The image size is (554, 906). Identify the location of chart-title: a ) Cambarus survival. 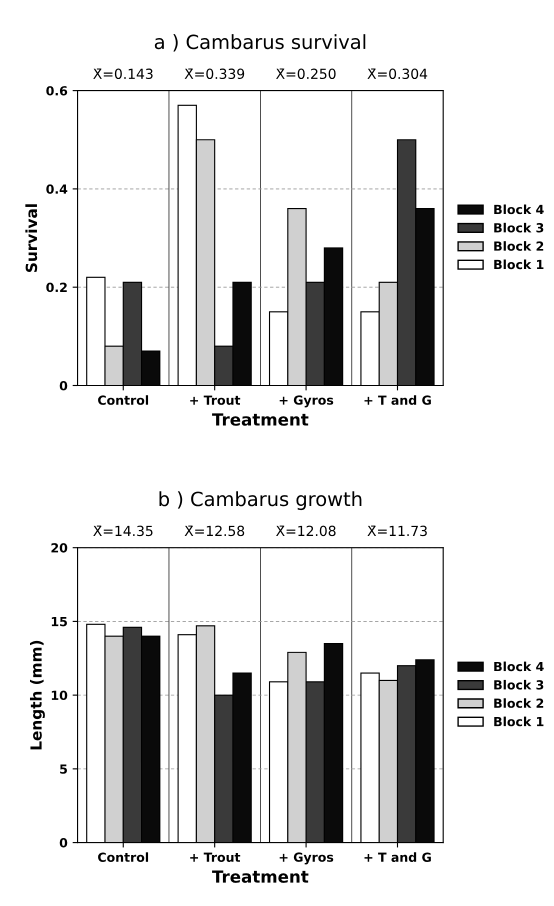
(260, 43).